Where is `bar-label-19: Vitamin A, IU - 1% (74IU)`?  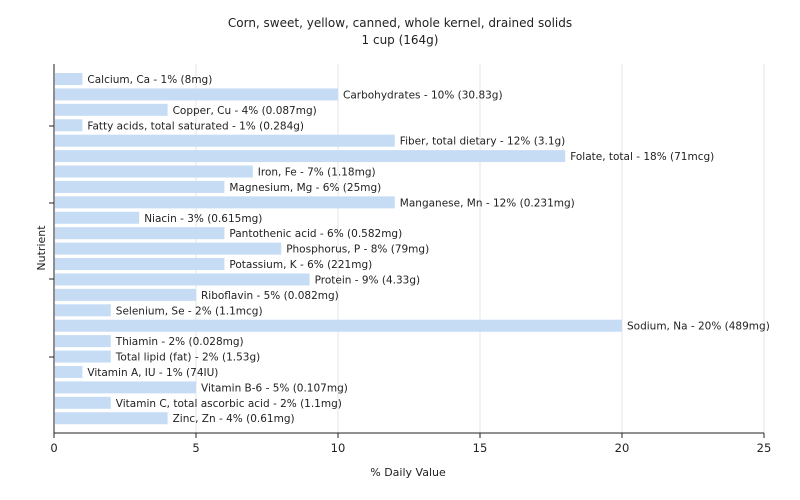
bar-label-19: Vitamin A, IU - 1% (74IU) is located at coordinates (152, 373).